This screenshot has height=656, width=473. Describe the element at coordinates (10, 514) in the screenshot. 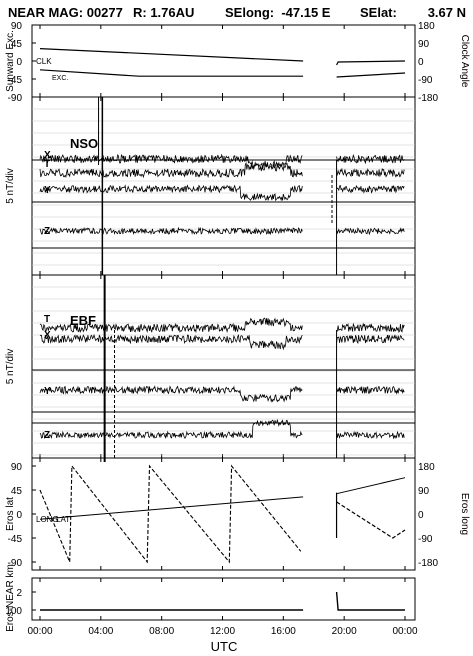

I see `left-axis-label: Eros lat` at that location.